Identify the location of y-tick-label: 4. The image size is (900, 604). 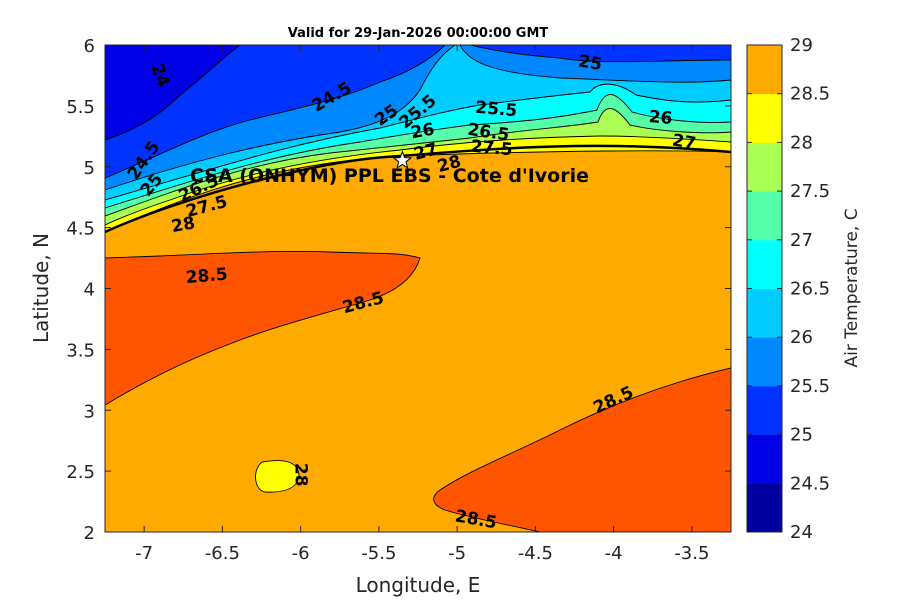
(89, 290).